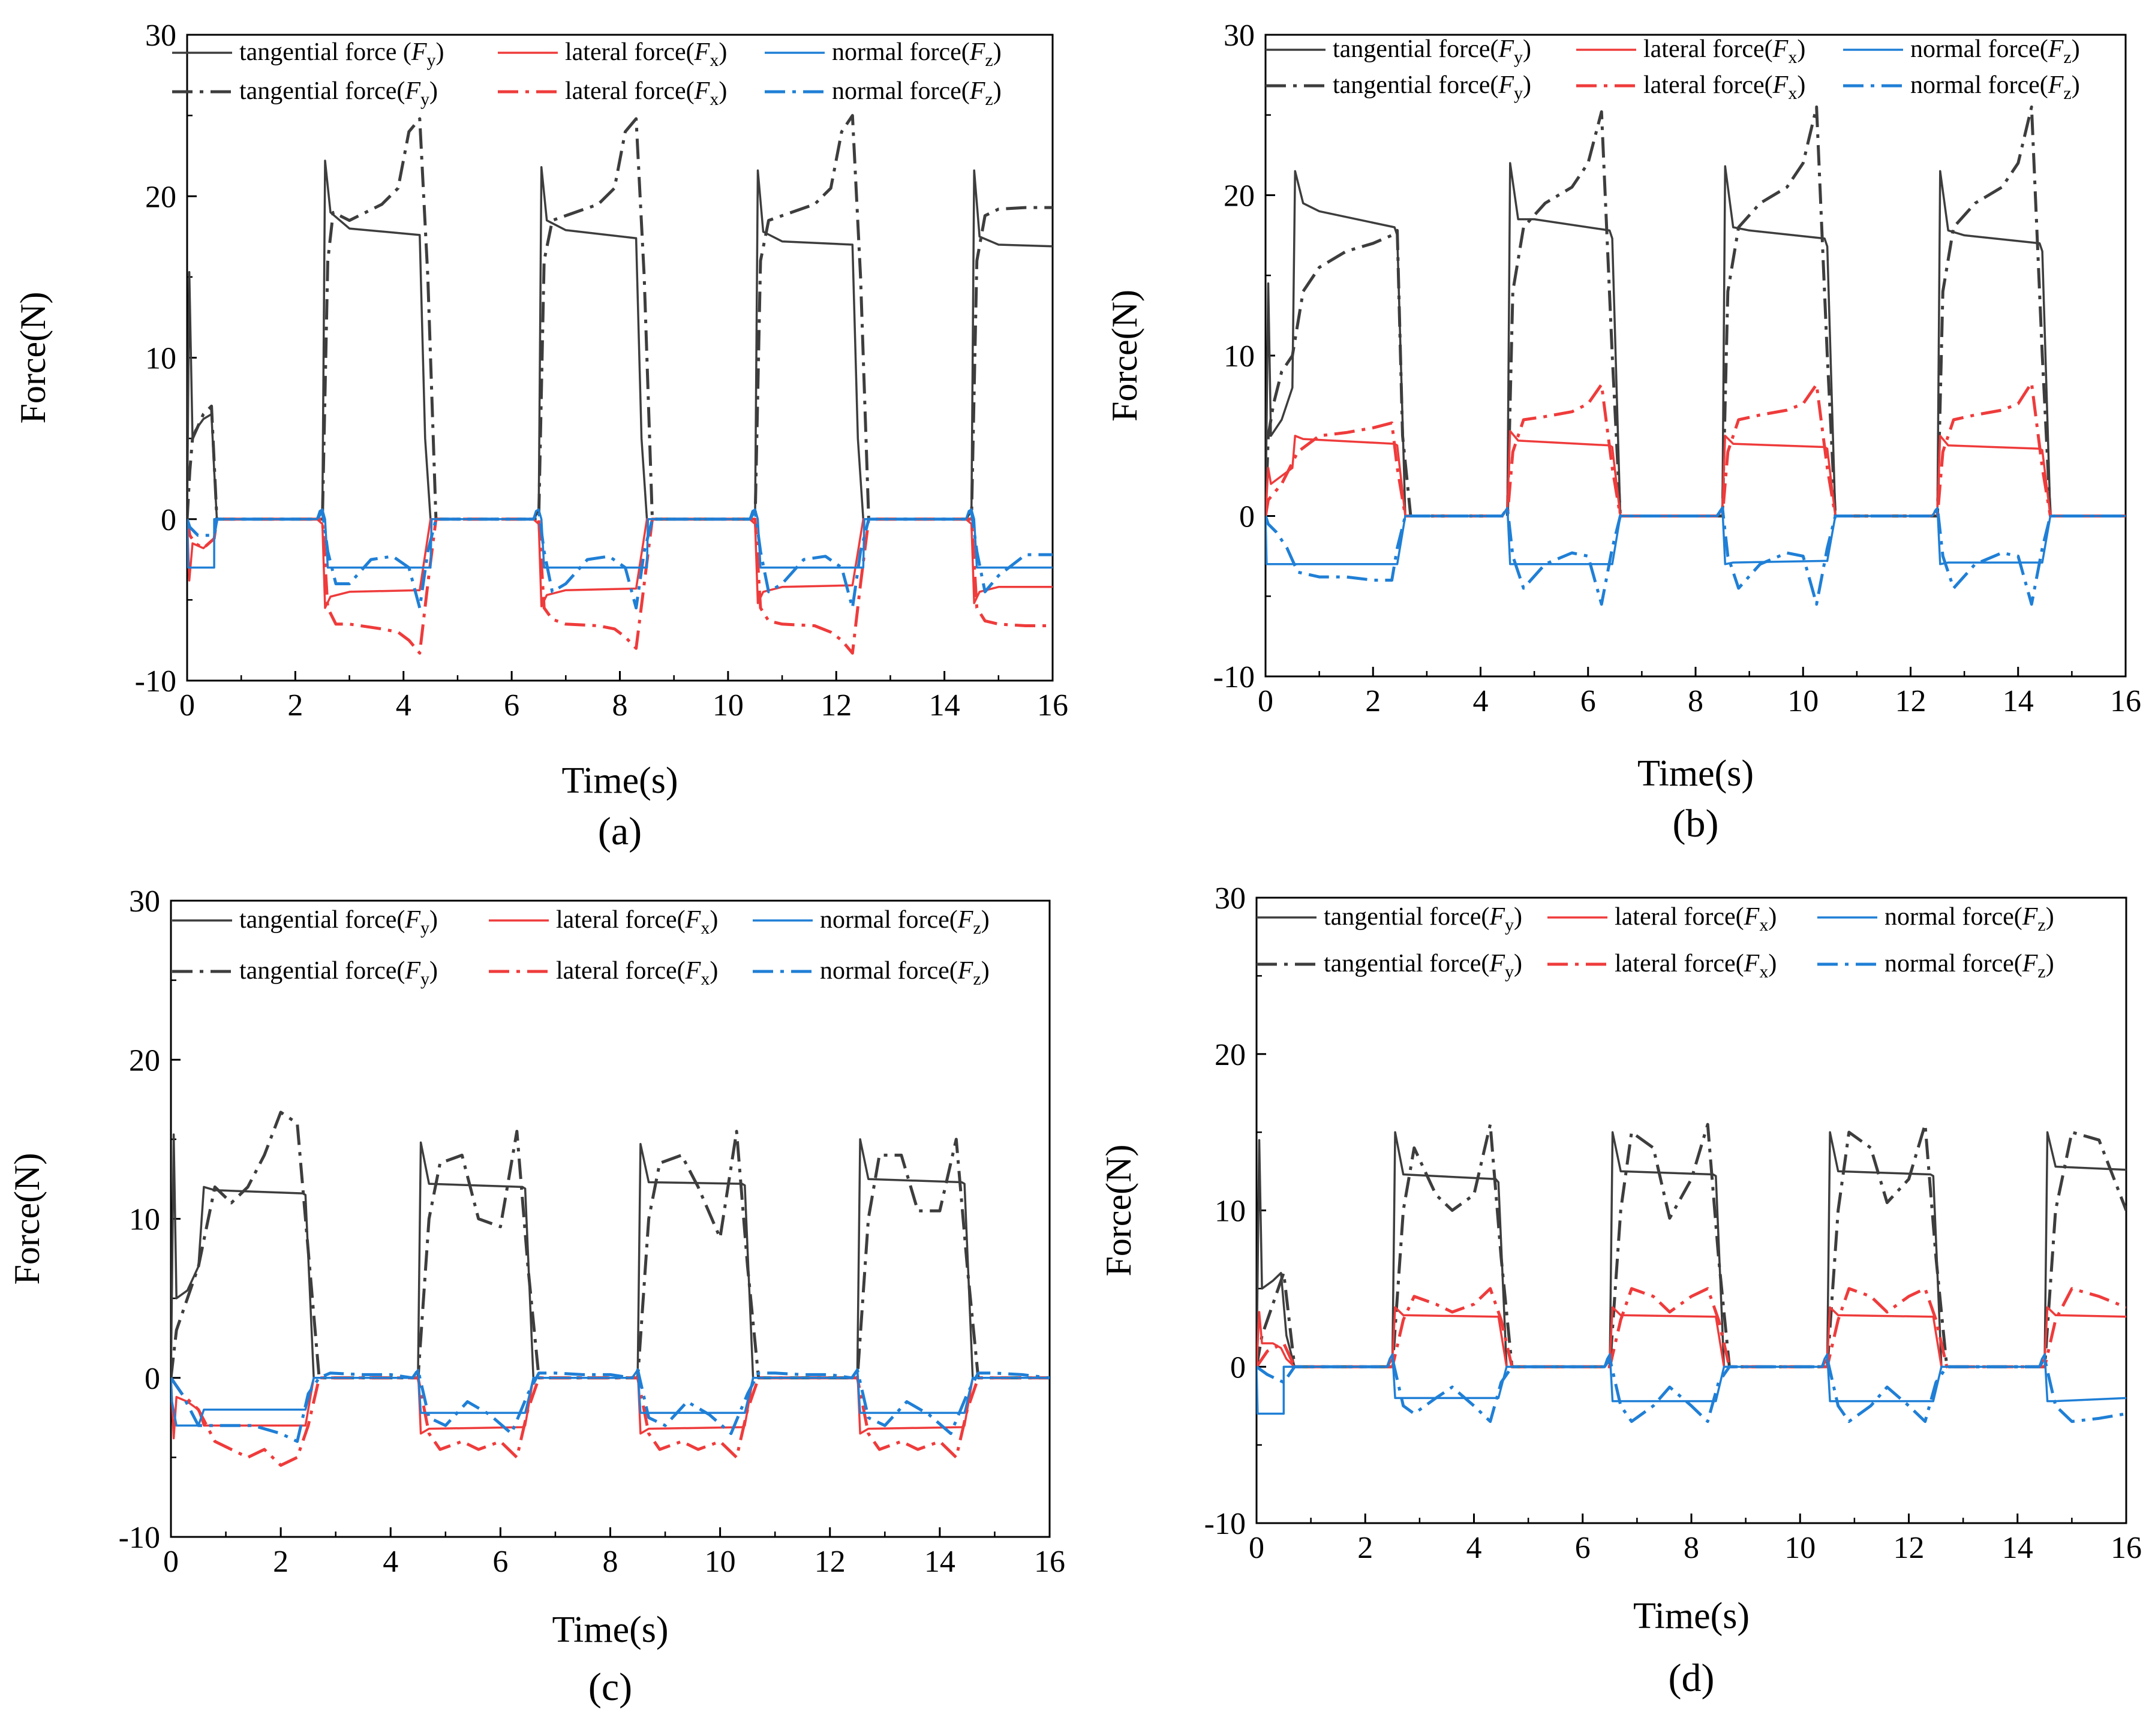  What do you see at coordinates (610, 1687) in the screenshot?
I see `panel-label: (c)` at bounding box center [610, 1687].